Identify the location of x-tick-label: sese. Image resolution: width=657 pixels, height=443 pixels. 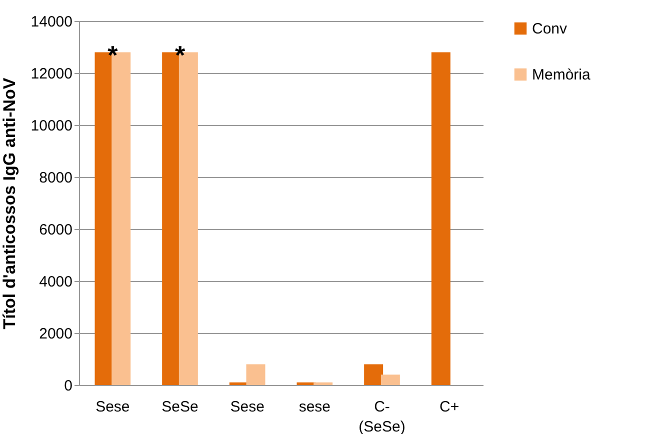
(314, 407).